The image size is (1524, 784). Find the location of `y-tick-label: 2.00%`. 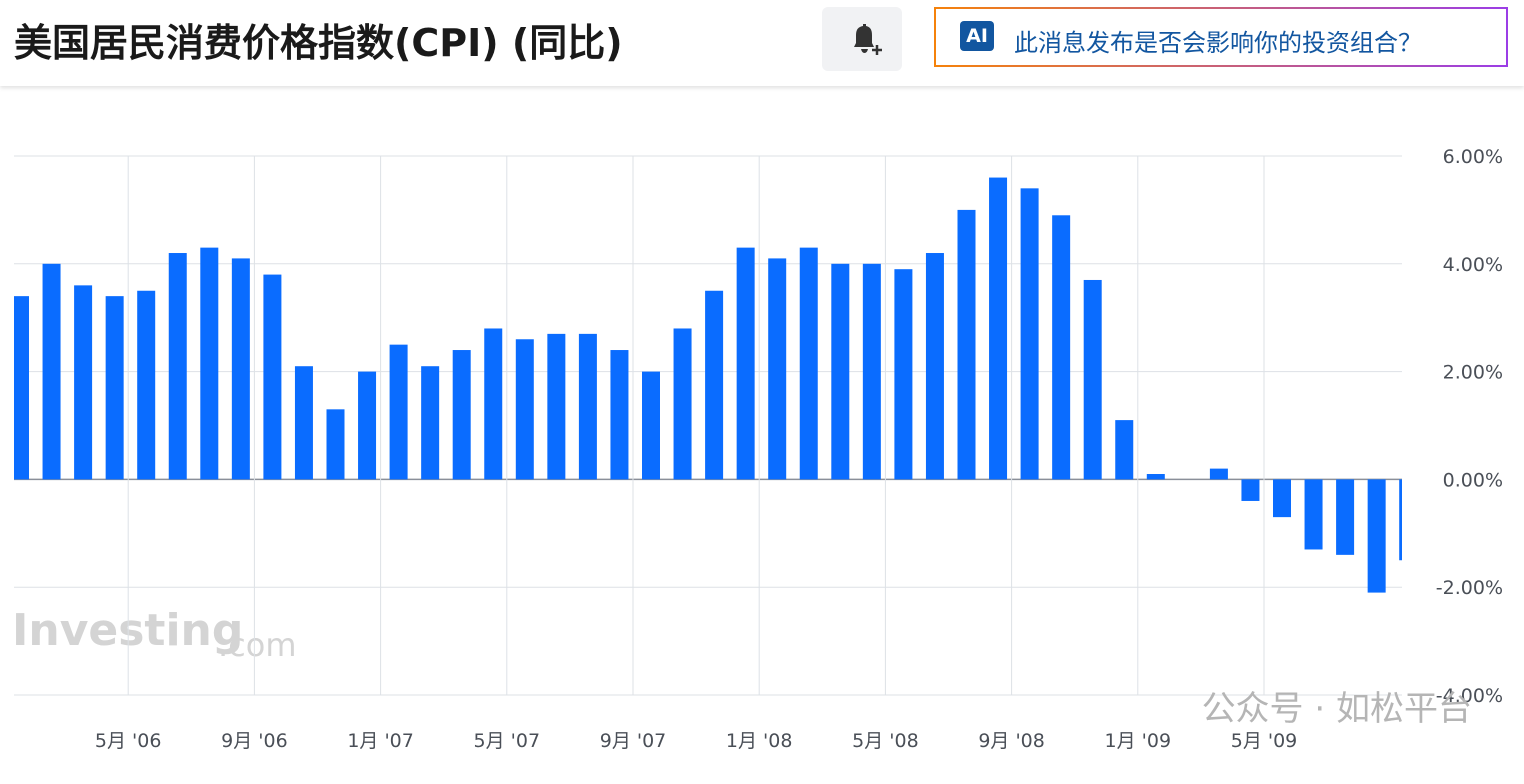

y-tick-label: 2.00% is located at coordinates (1473, 373).